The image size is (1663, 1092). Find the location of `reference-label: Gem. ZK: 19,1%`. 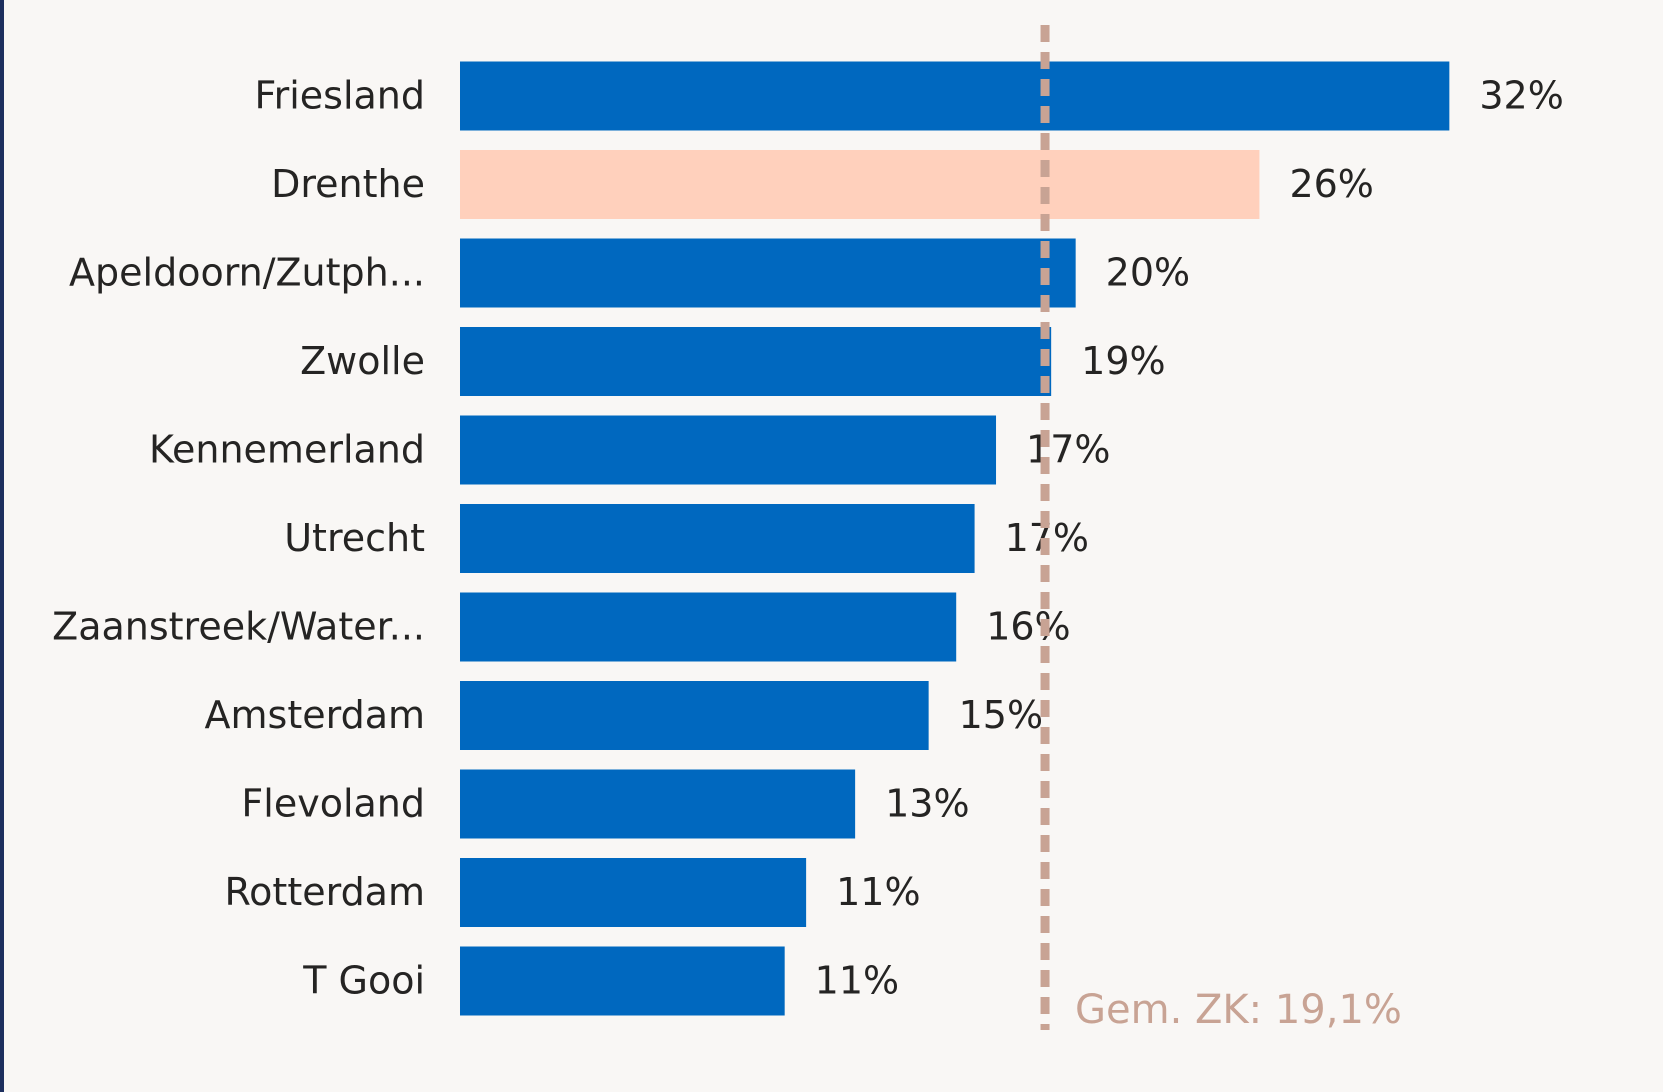

reference-label: Gem. ZK: 19,1% is located at coordinates (1238, 1010).